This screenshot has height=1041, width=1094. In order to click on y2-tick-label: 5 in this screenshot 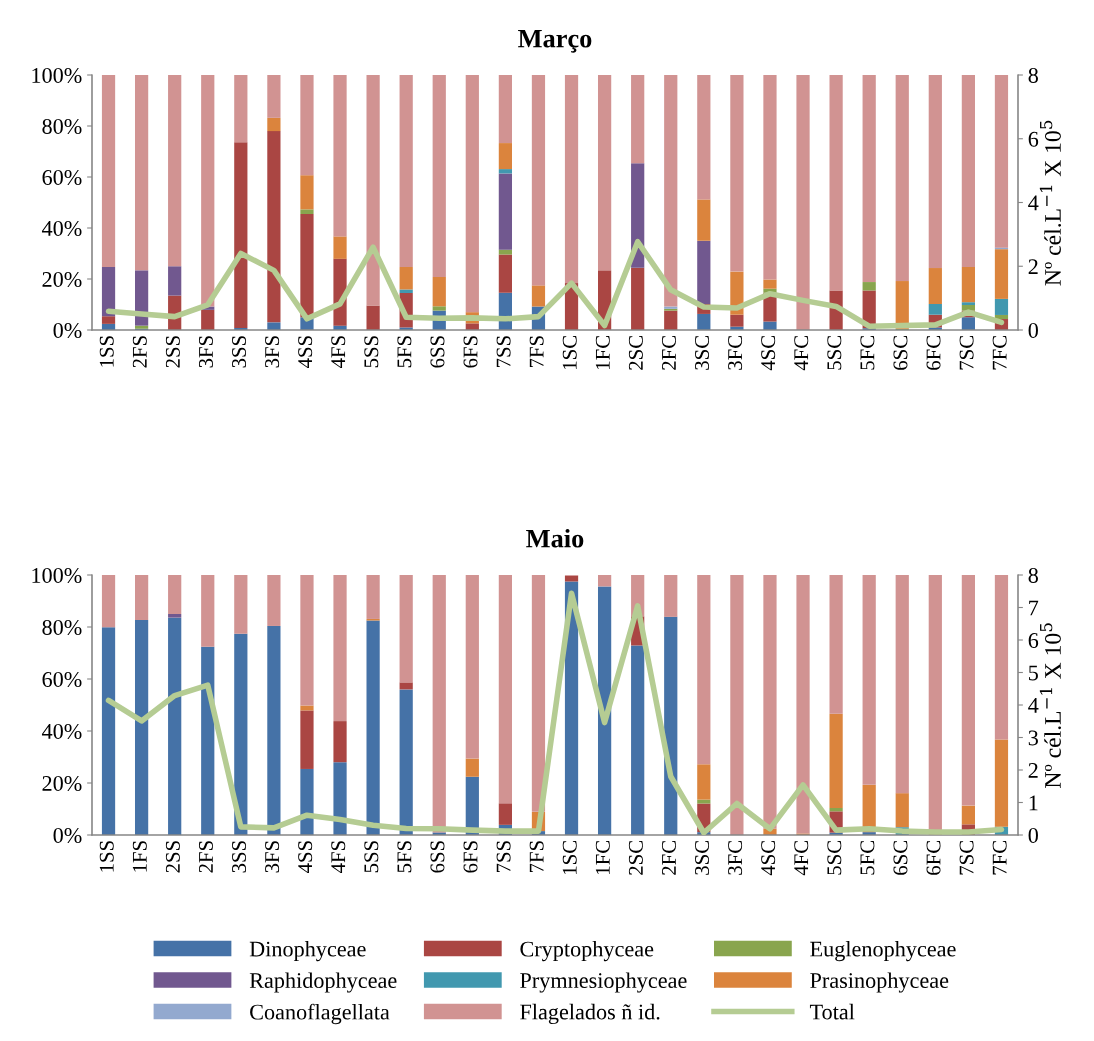, I will do `click(1033, 673)`.